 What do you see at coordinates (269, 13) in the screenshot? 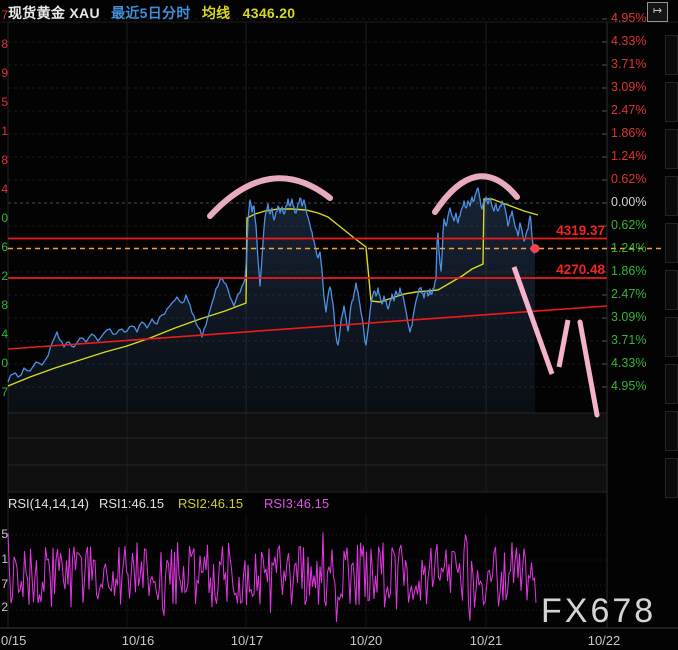
I see `ma-value: 4346.20` at bounding box center [269, 13].